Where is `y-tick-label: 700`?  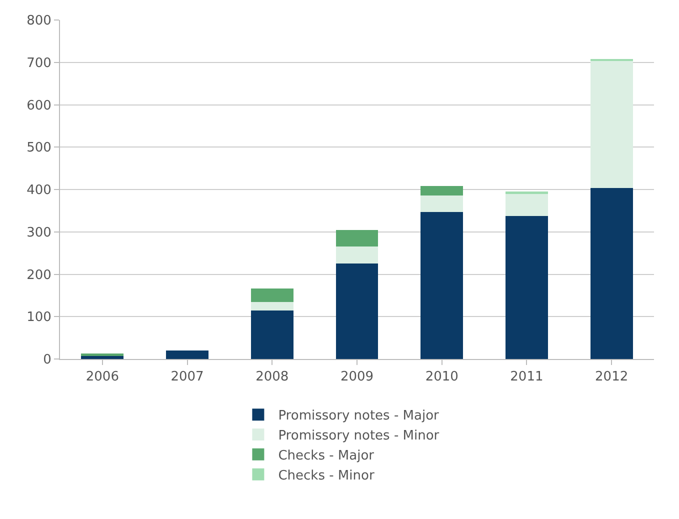
y-tick-label: 700 is located at coordinates (39, 63).